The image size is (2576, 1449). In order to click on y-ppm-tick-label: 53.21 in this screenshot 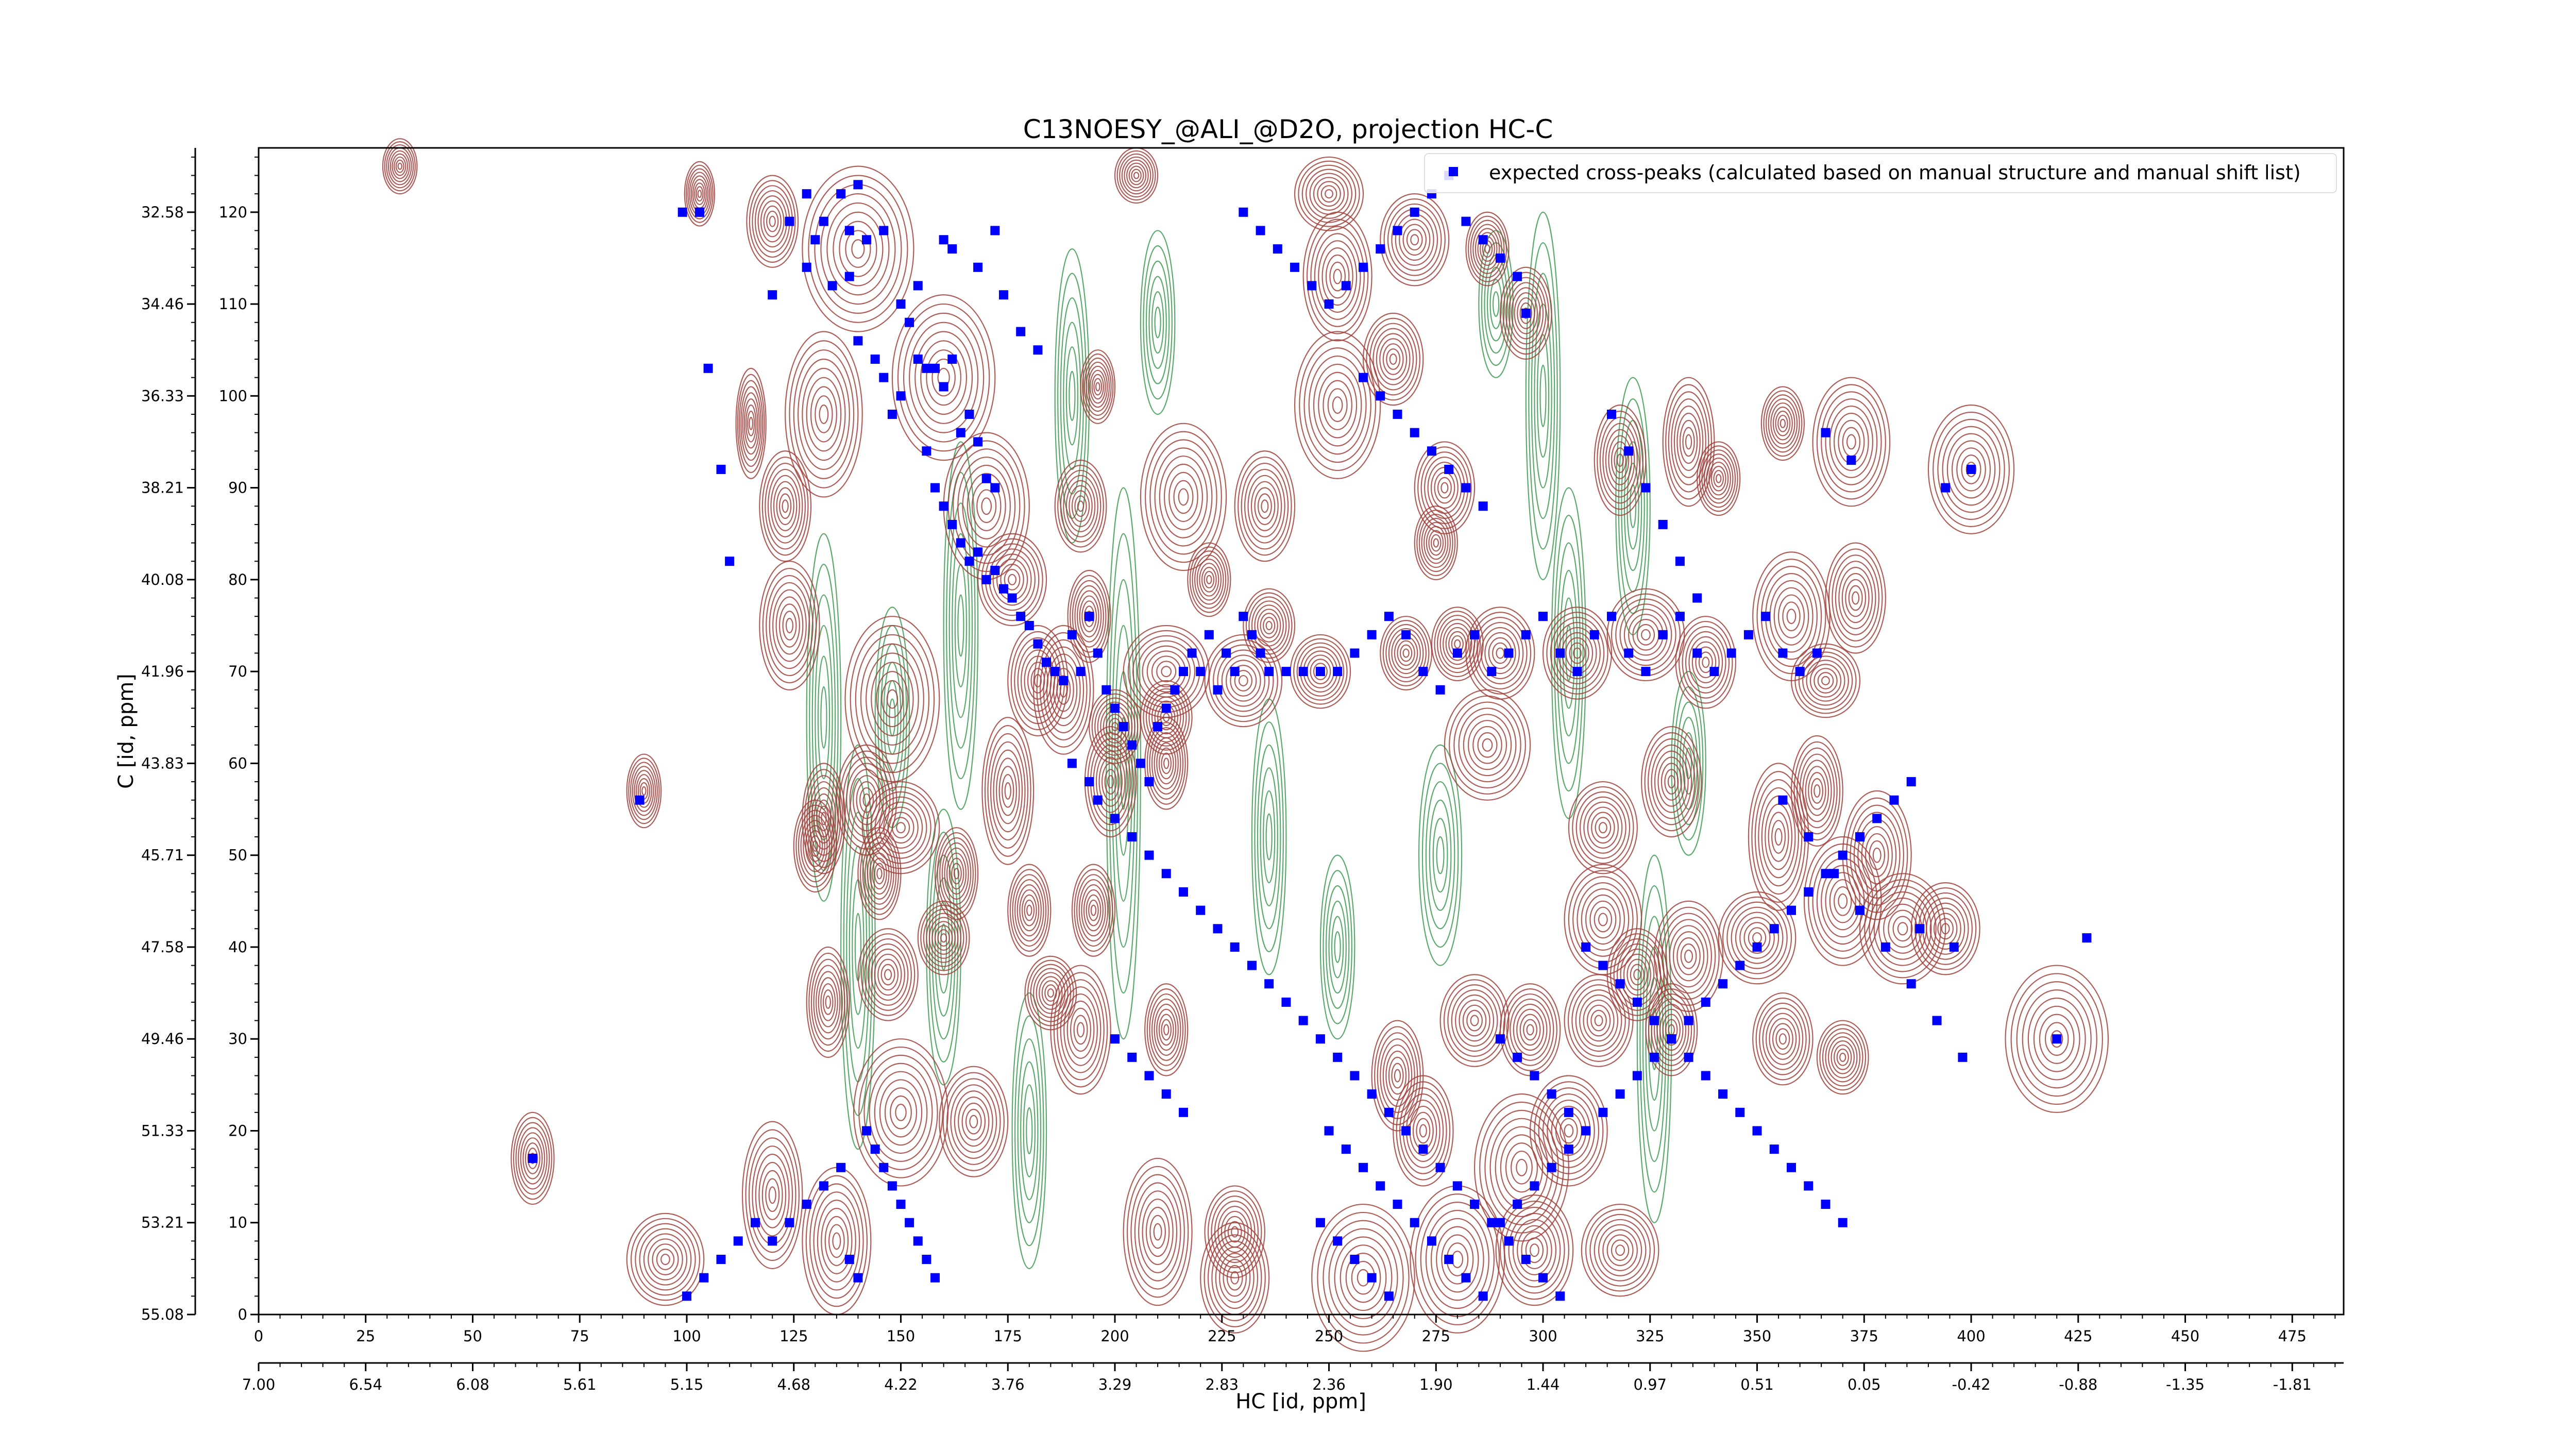, I will do `click(162, 1223)`.